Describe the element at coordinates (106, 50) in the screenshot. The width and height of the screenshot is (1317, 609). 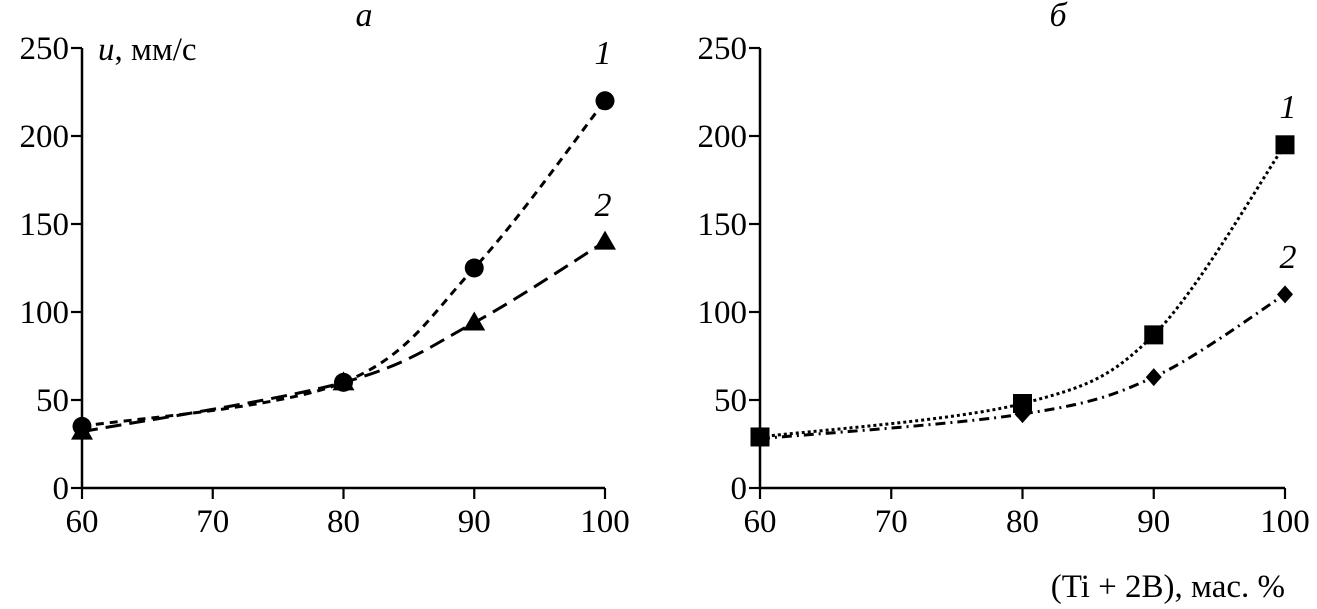
I see `y-axis-variable: u` at that location.